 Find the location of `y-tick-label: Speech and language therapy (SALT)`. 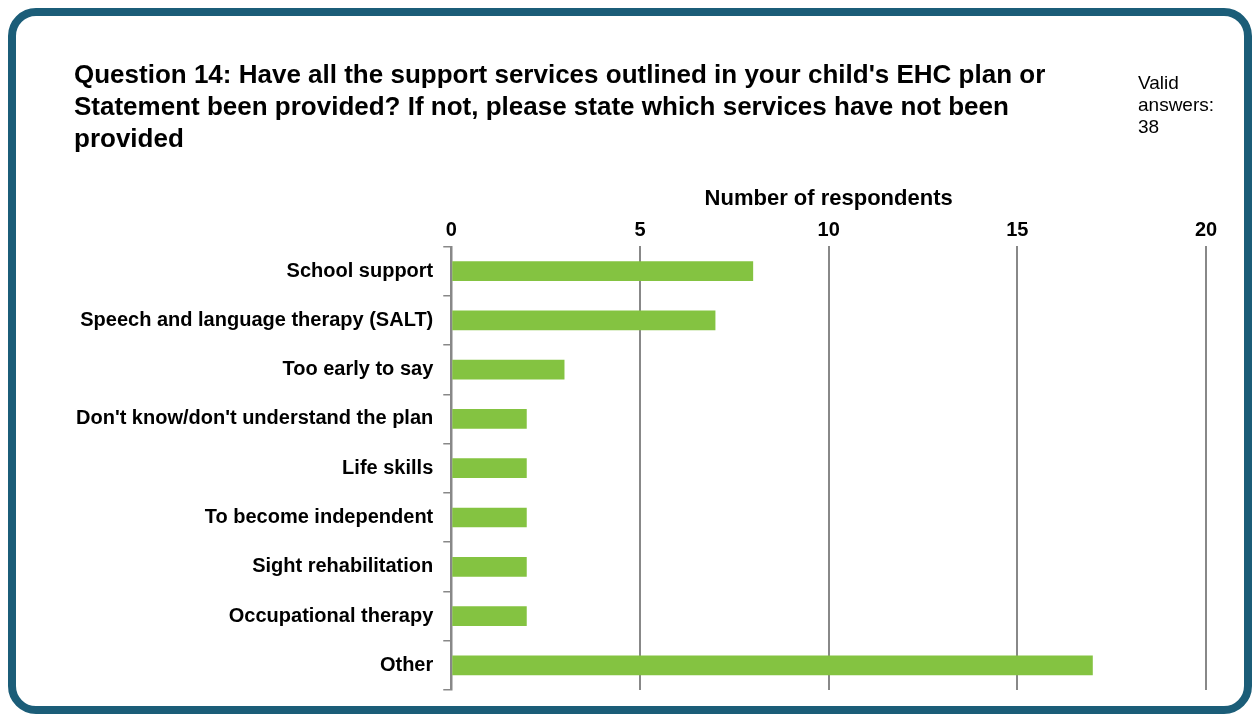

y-tick-label: Speech and language therapy (SALT) is located at coordinates (257, 318).